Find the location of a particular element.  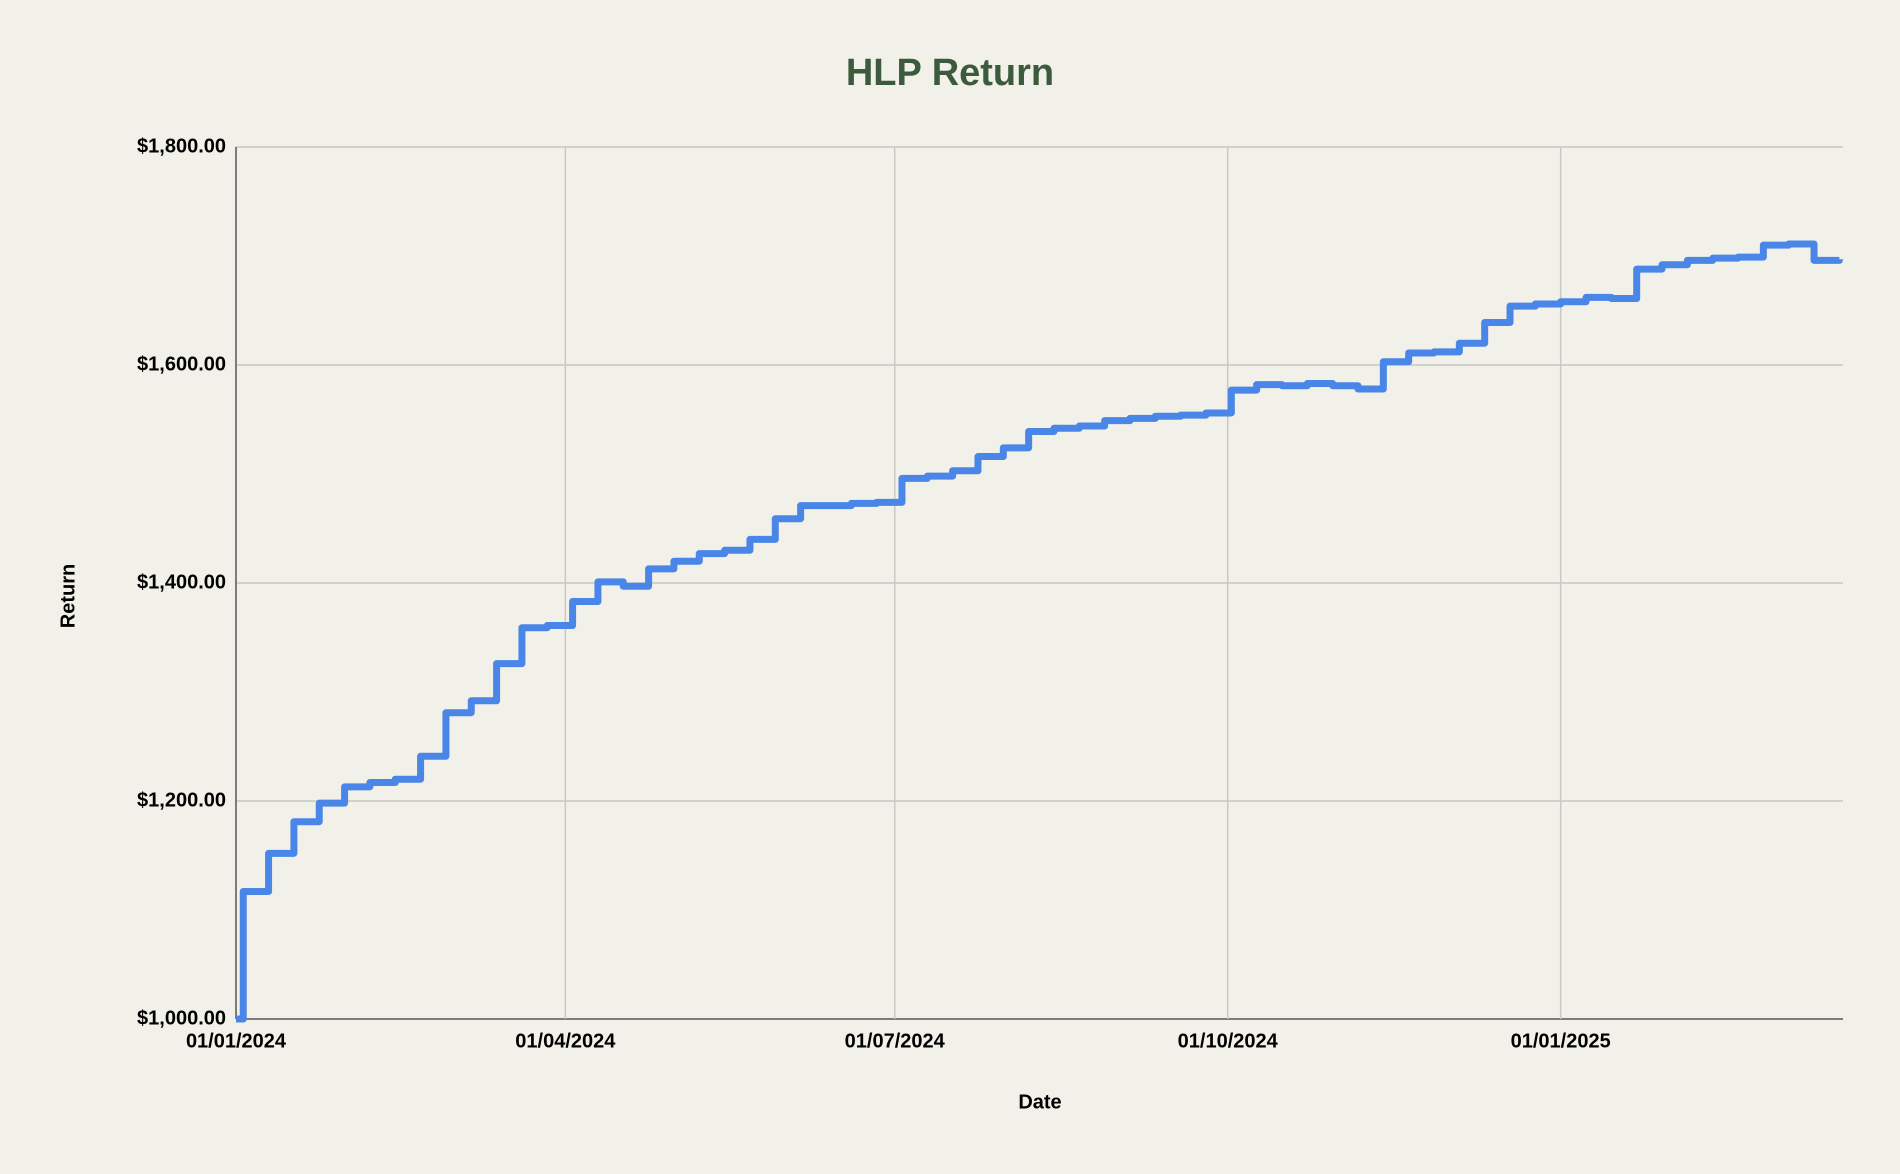

y-tick-label: $1,200.00 is located at coordinates (181, 800).